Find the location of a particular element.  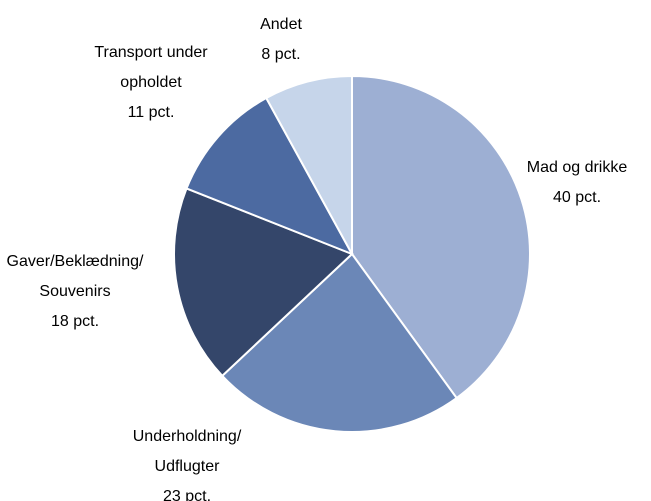

slice-label: Andet is located at coordinates (281, 24).